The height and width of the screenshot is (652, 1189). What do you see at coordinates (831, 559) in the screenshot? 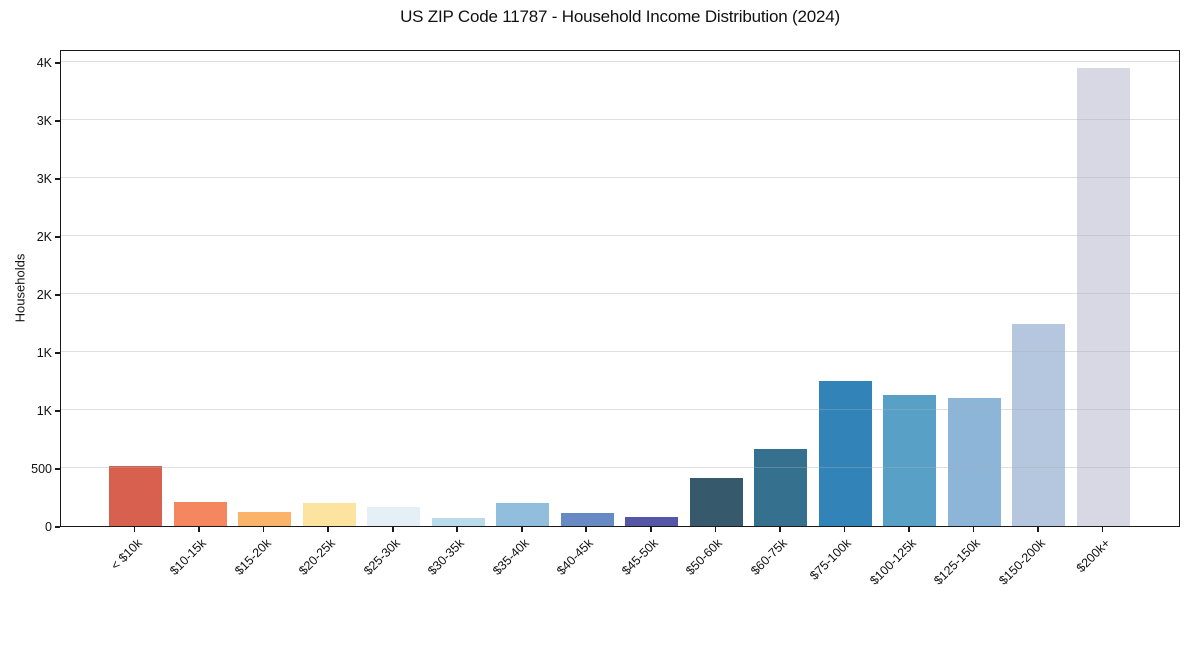
I see `x-tick-label-11: $75-100k` at bounding box center [831, 559].